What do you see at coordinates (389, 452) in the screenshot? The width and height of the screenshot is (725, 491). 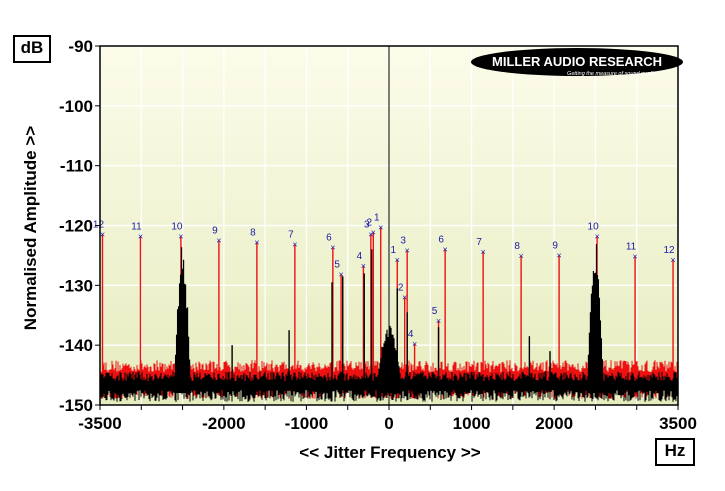 I see `x-axis-title: << Jitter Frequency >>` at bounding box center [389, 452].